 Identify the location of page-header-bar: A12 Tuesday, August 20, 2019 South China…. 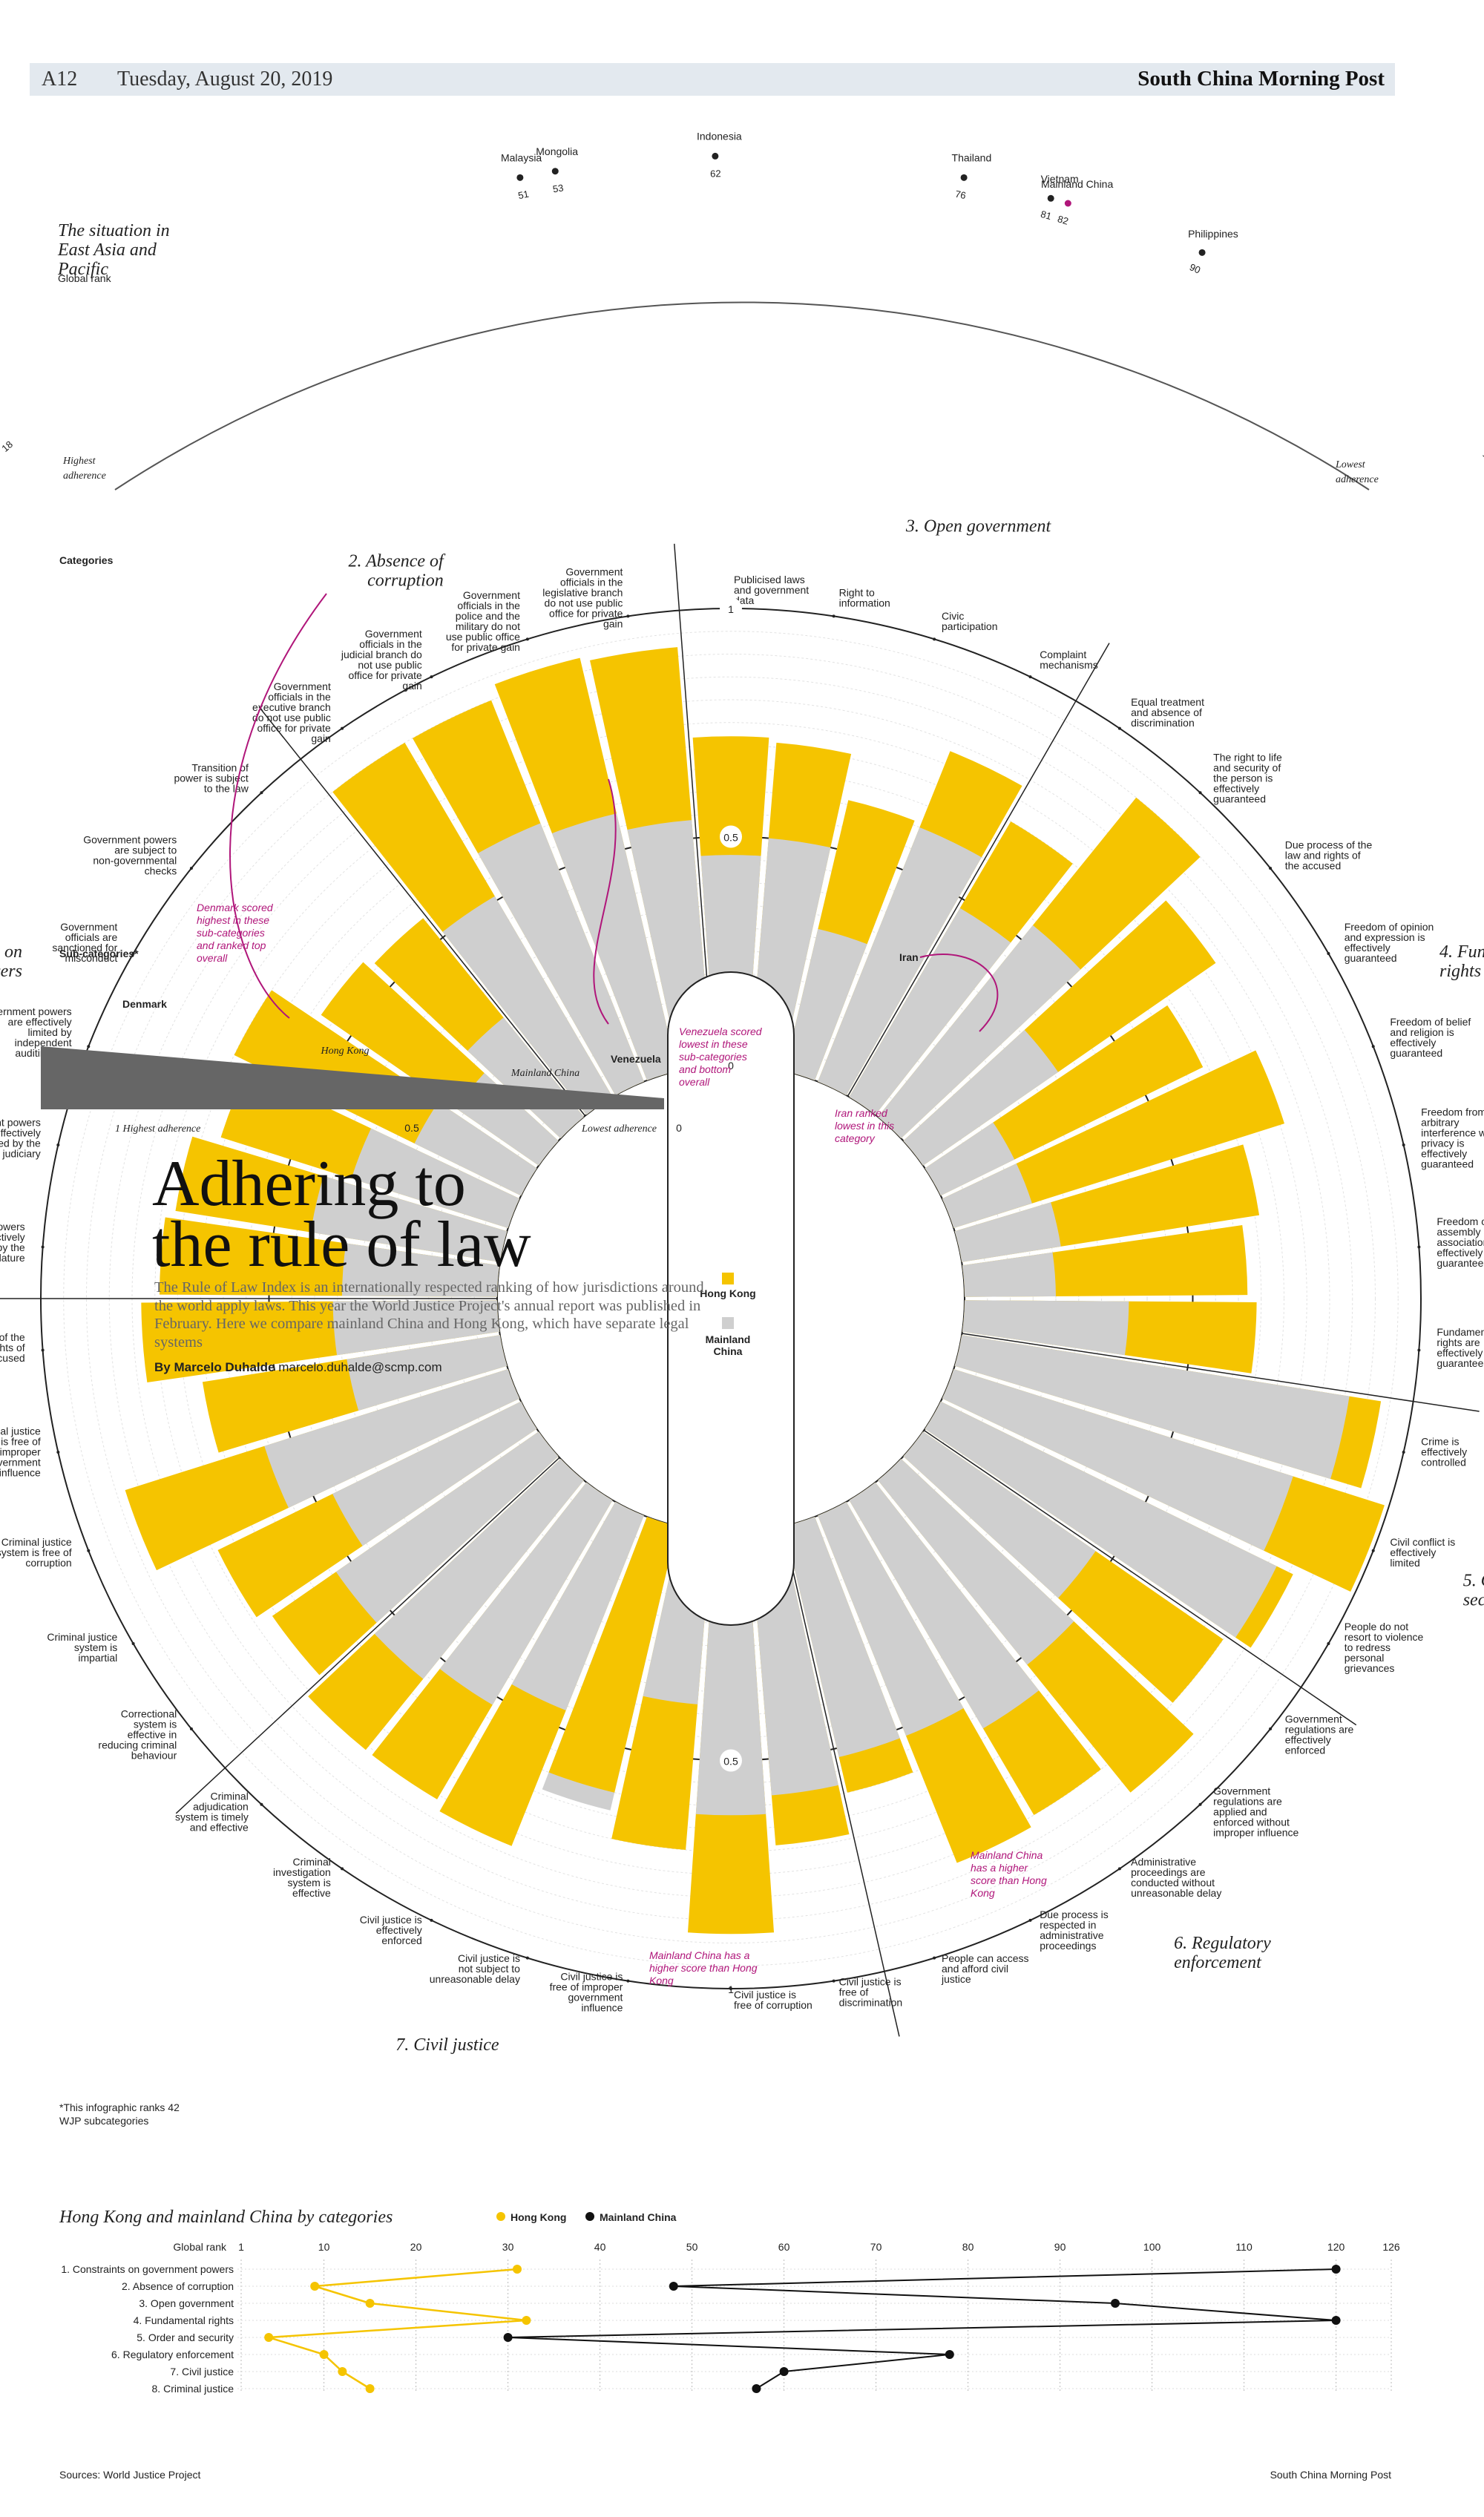
(712, 79).